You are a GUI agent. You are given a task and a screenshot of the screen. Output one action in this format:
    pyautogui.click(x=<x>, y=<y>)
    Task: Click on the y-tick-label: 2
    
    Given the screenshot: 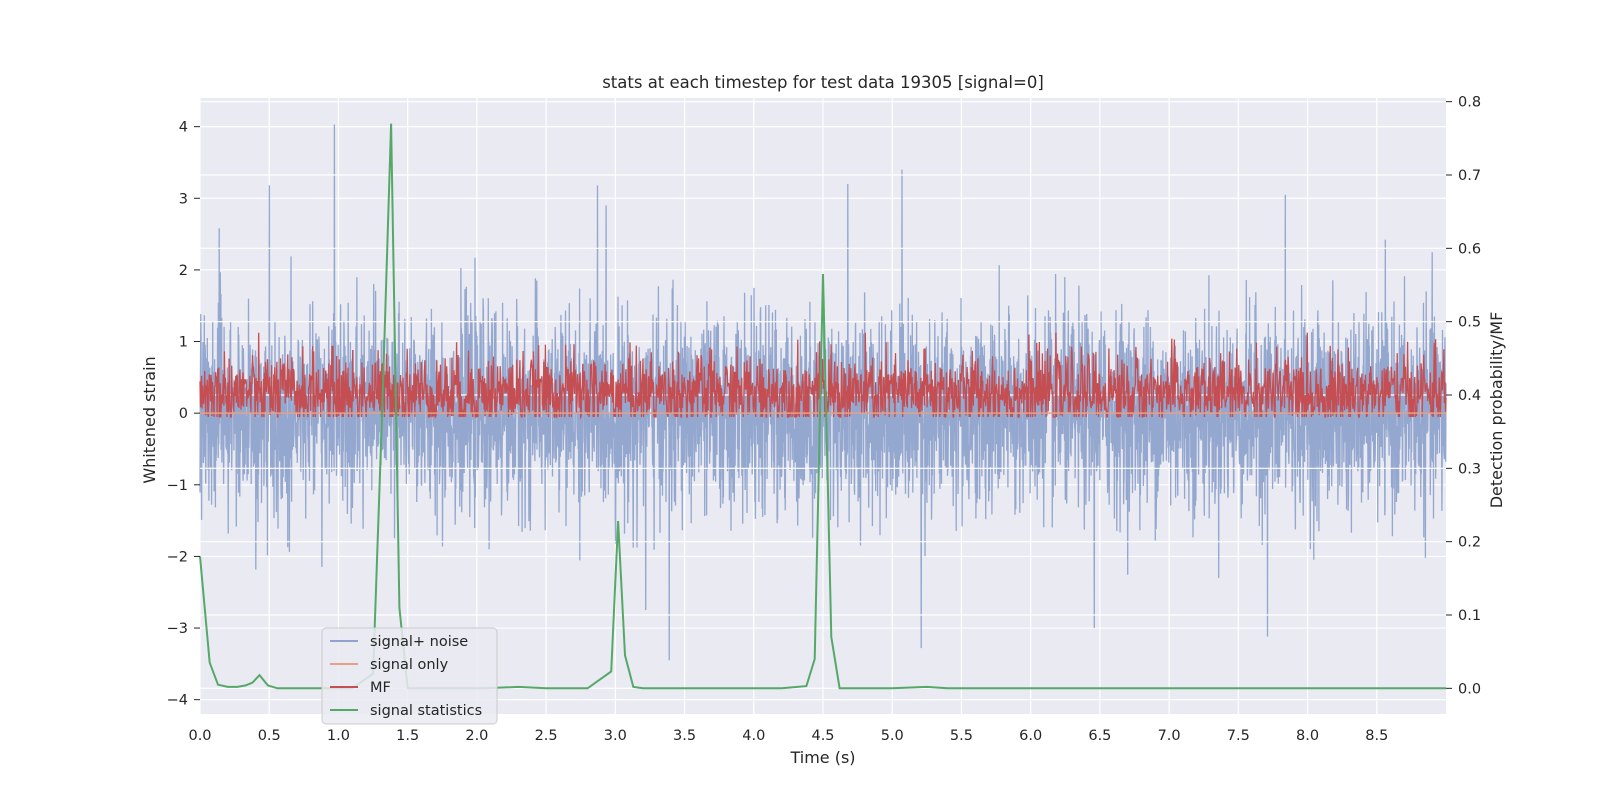 What is the action you would take?
    pyautogui.click(x=183, y=271)
    